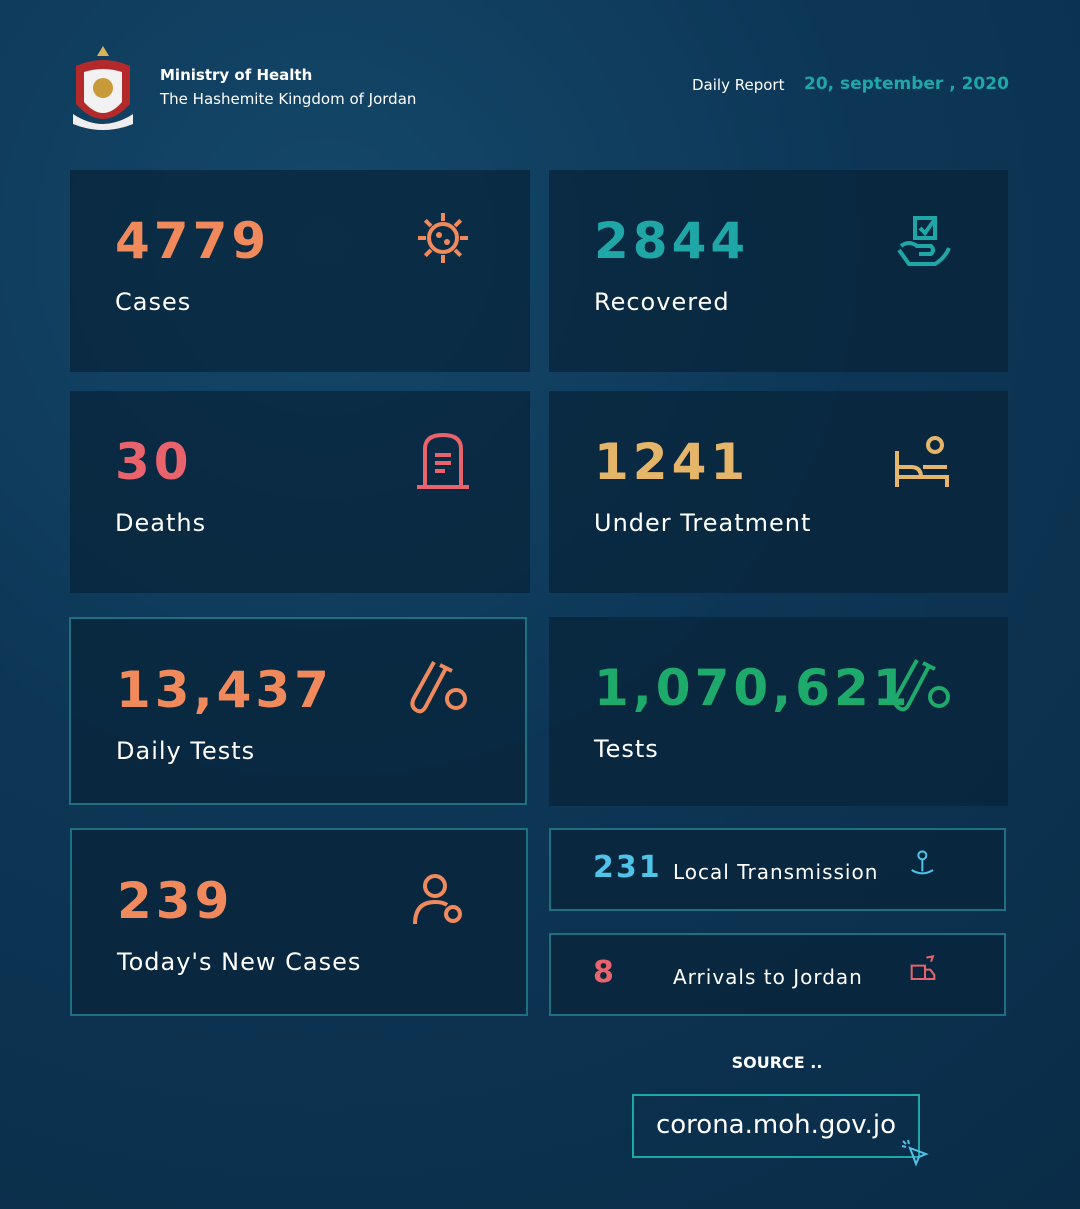 This screenshot has width=1080, height=1209. What do you see at coordinates (103, 88) in the screenshot?
I see `coat-of-arms` at bounding box center [103, 88].